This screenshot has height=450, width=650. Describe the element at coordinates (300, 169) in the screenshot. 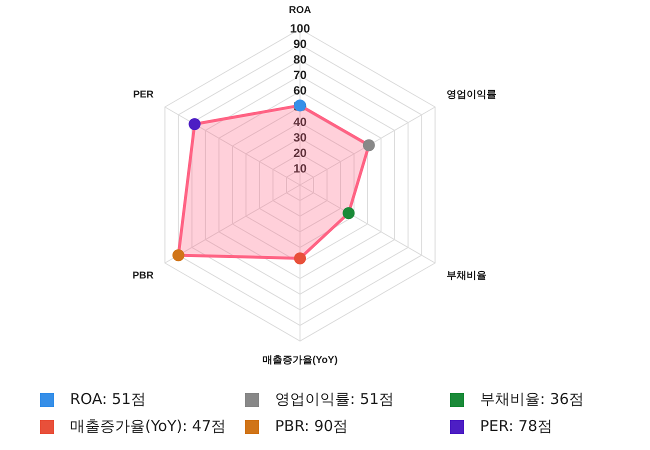

I see `y-tick-label: 10` at that location.